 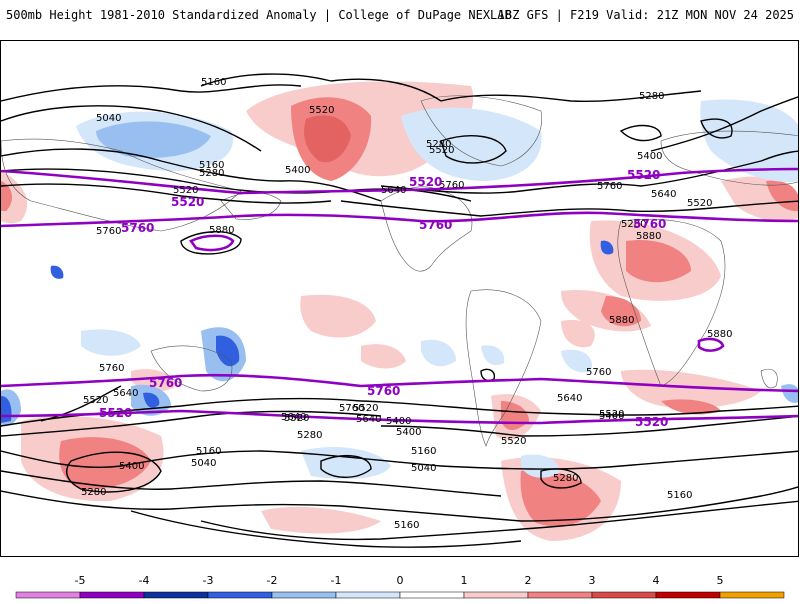 What do you see at coordinates (208, 580) in the screenshot?
I see `colorbar-tick-label: -3` at bounding box center [208, 580].